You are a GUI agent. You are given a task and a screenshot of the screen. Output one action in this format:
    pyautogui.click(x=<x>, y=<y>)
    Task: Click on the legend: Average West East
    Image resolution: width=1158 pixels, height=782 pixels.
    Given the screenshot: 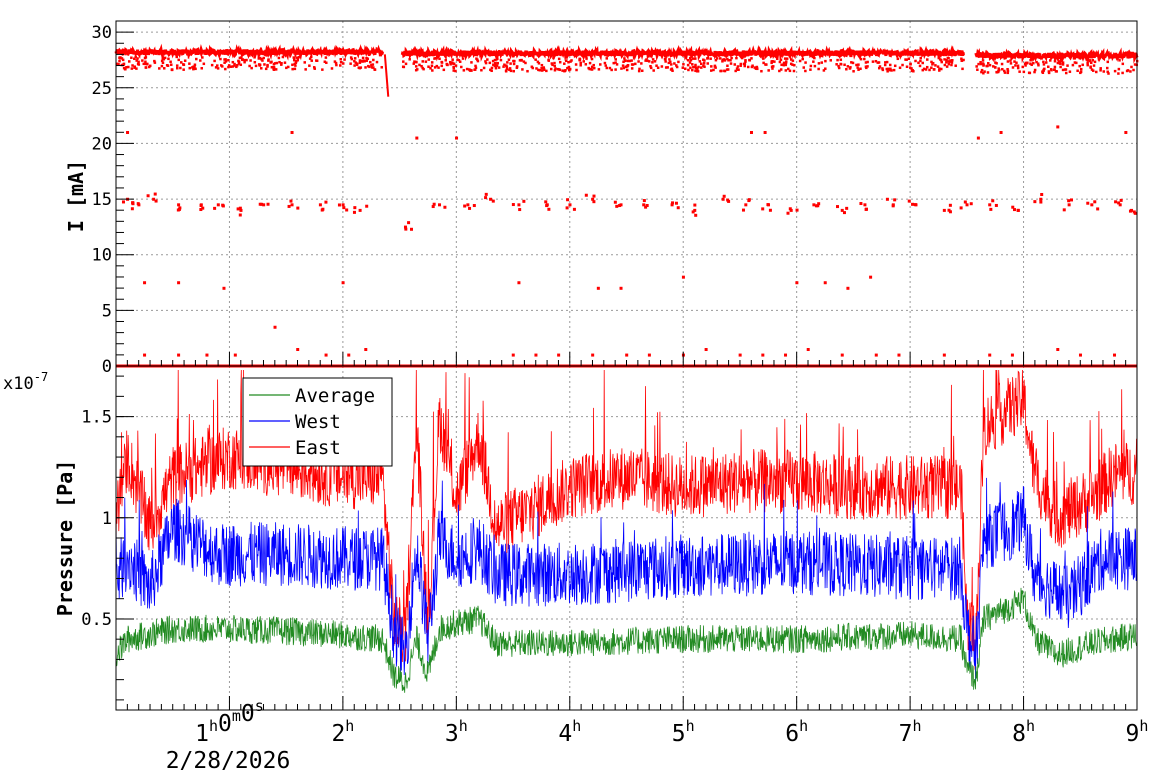 What is the action you would take?
    pyautogui.click(x=317, y=422)
    